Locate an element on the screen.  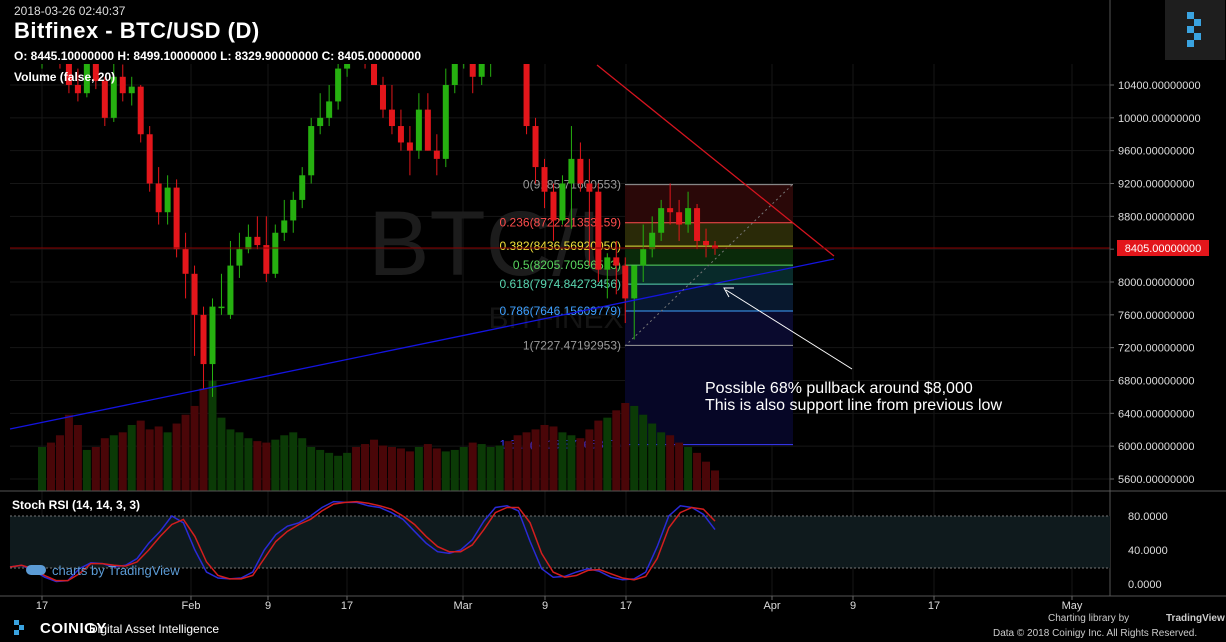
annotation-arrow-head is located at coordinates (728, 292).